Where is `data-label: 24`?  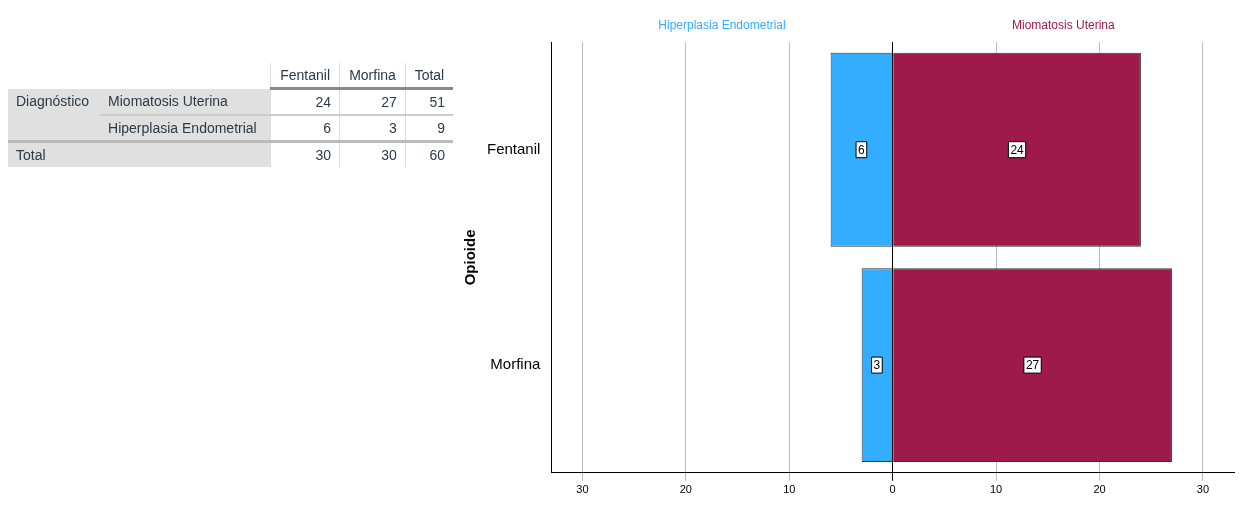
data-label: 24 is located at coordinates (1017, 150).